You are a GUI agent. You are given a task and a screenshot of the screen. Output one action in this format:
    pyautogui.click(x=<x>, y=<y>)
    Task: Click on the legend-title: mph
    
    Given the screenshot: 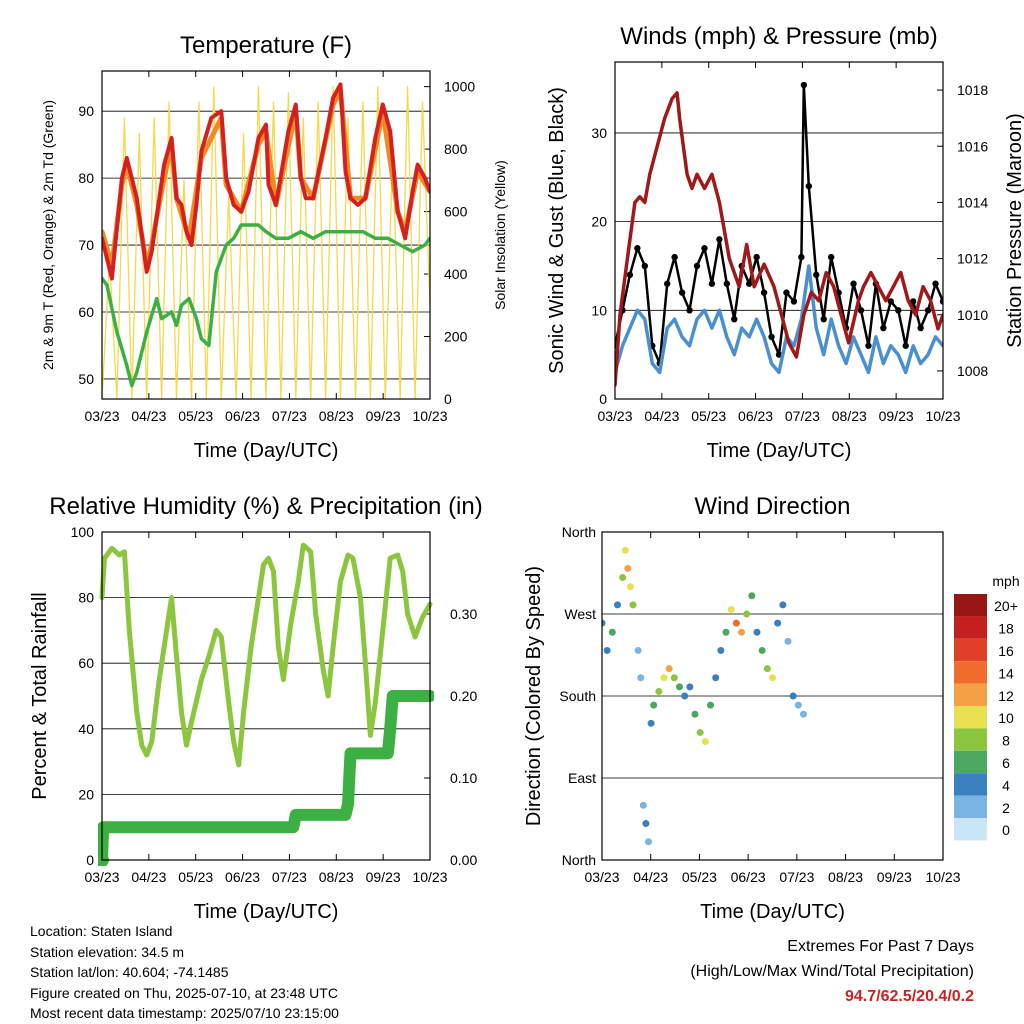 What is the action you would take?
    pyautogui.click(x=1005, y=581)
    